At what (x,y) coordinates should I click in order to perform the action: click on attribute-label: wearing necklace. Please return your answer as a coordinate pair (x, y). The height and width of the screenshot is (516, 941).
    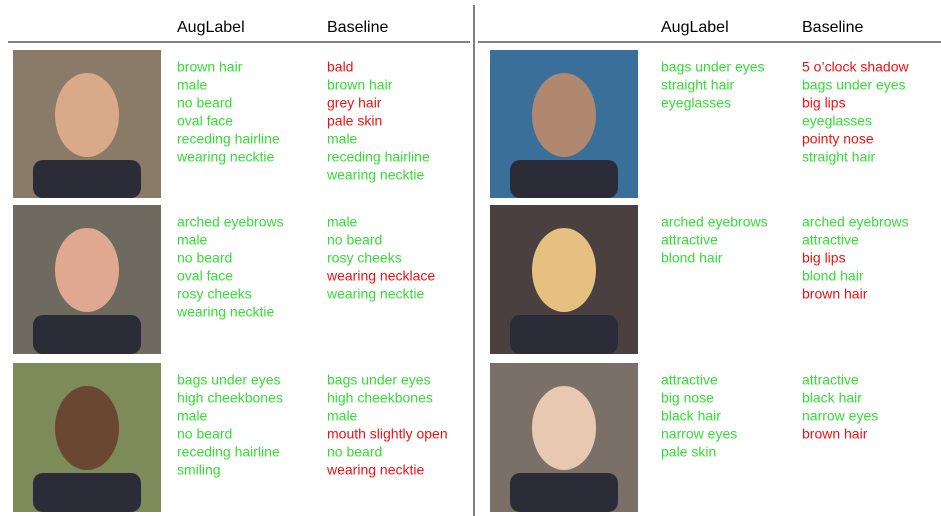
    Looking at the image, I should click on (380, 276).